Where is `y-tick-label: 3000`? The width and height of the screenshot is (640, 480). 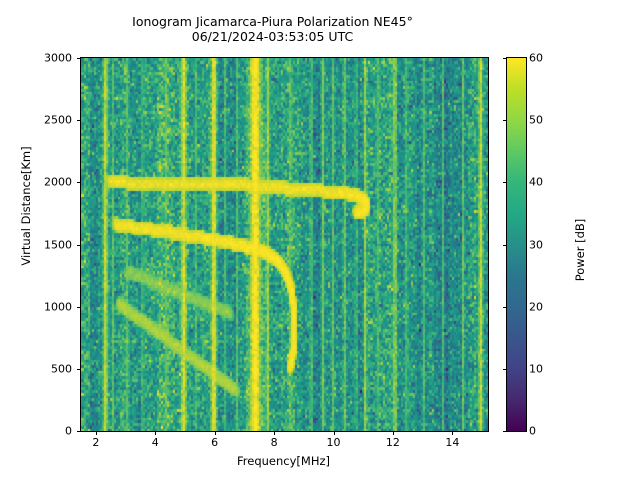
y-tick-label: 3000 is located at coordinates (58, 58).